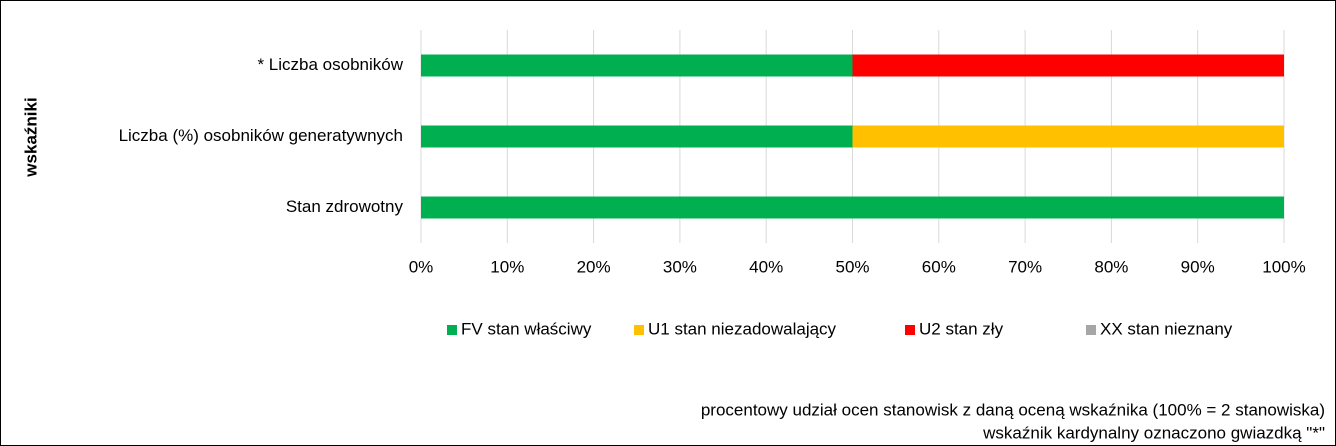 This screenshot has width=1336, height=446. Describe the element at coordinates (1283, 266) in the screenshot. I see `x-tick-label: 100%` at that location.